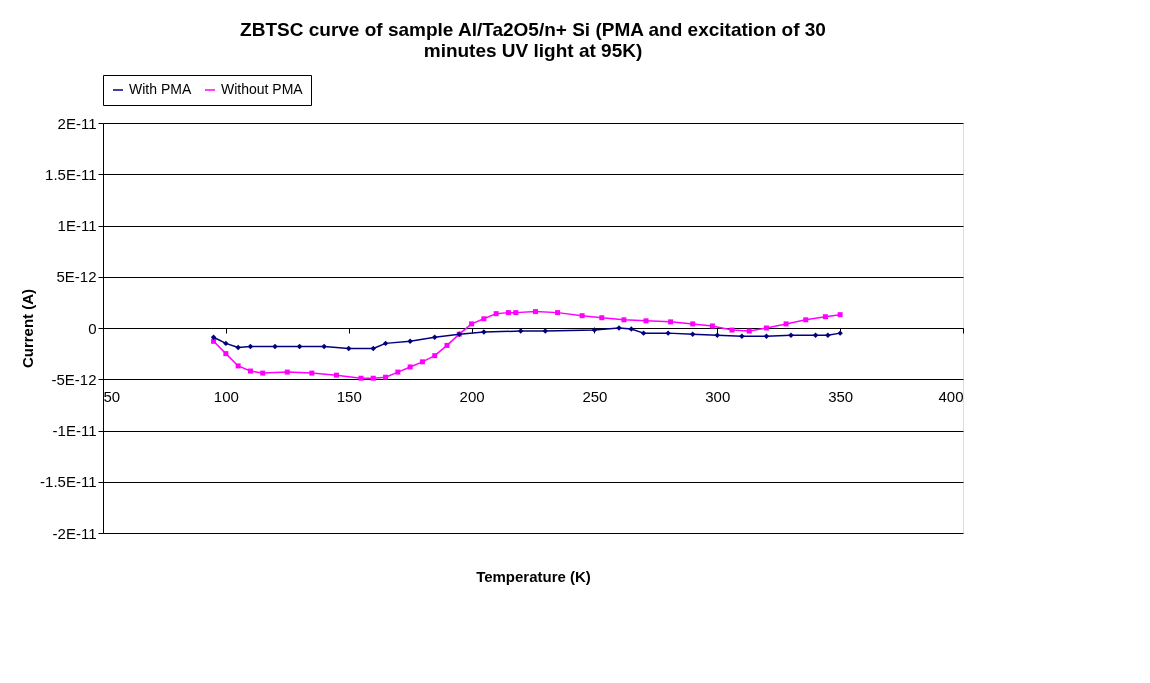 The image size is (1150, 683). Describe the element at coordinates (718, 396) in the screenshot. I see `x-tick-label: 300` at that location.